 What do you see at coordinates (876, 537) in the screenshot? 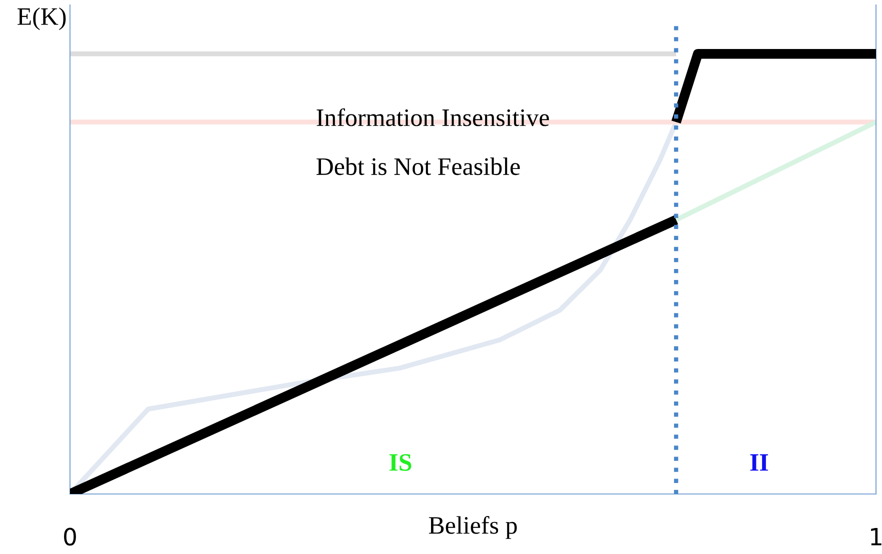
I see `x-tick-label: 1` at bounding box center [876, 537].